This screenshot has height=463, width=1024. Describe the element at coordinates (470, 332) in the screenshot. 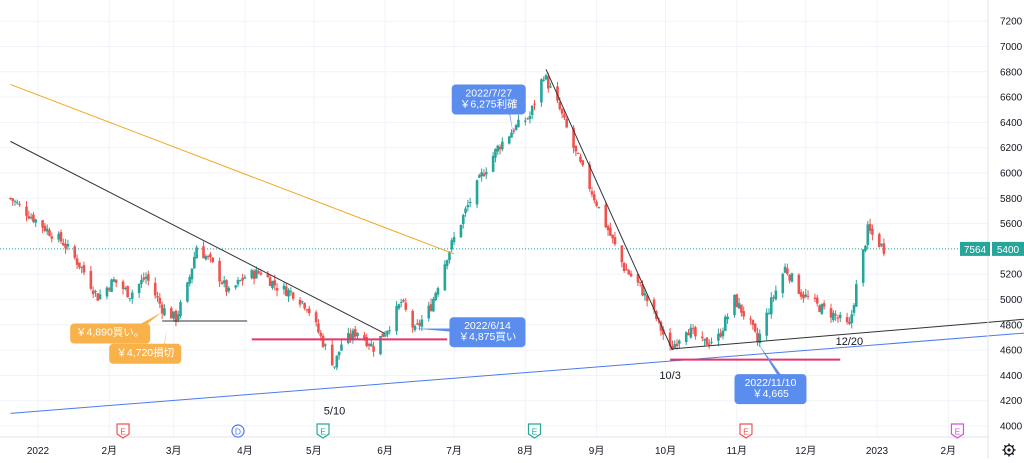

I see `callout-june14: 2022/6/14￥4,875買い` at that location.